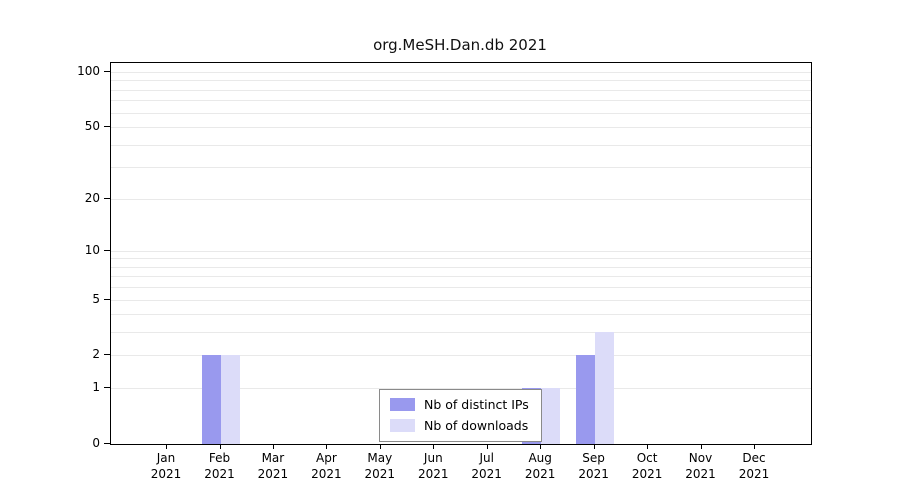 This screenshot has width=900, height=500. Describe the element at coordinates (487, 466) in the screenshot. I see `x-tick-label: Jul 2021` at that location.